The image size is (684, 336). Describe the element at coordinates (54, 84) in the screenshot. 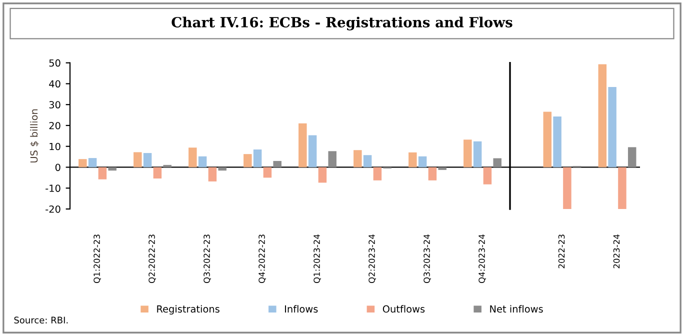

I see `y-tick-label: 40` at that location.